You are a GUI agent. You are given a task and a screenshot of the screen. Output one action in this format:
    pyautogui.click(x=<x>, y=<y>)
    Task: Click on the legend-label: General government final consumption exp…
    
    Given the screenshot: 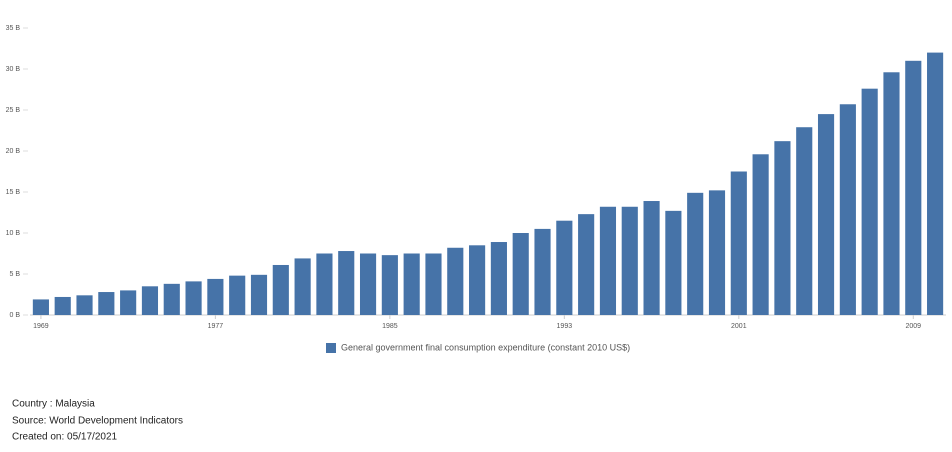 What is the action you would take?
    pyautogui.click(x=485, y=347)
    